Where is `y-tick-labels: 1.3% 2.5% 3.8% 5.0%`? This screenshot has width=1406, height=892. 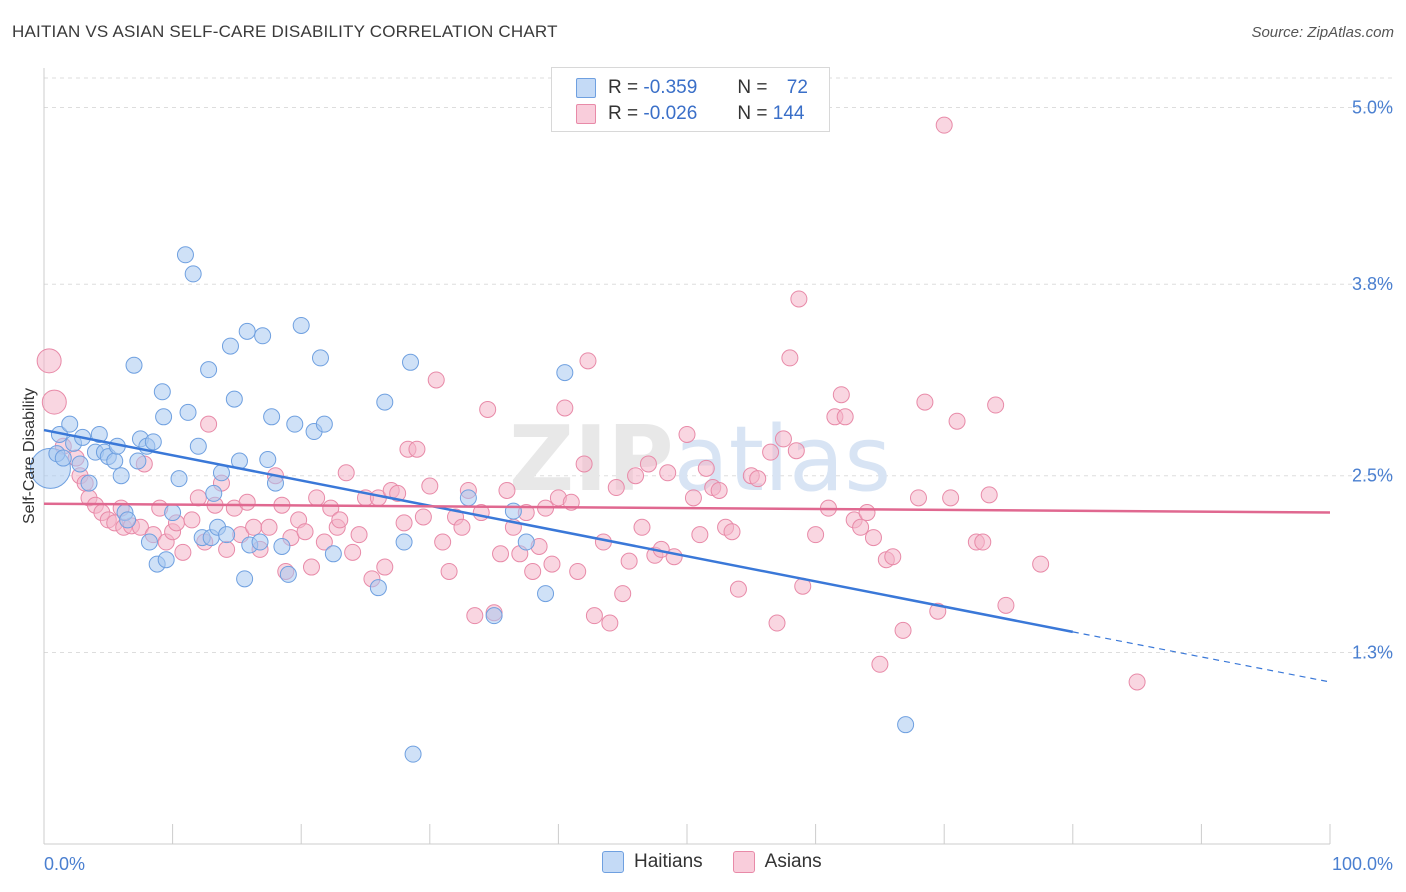 y-tick-labels: 1.3% 2.5% 3.8% 5.0% is located at coordinates (1372, 379).